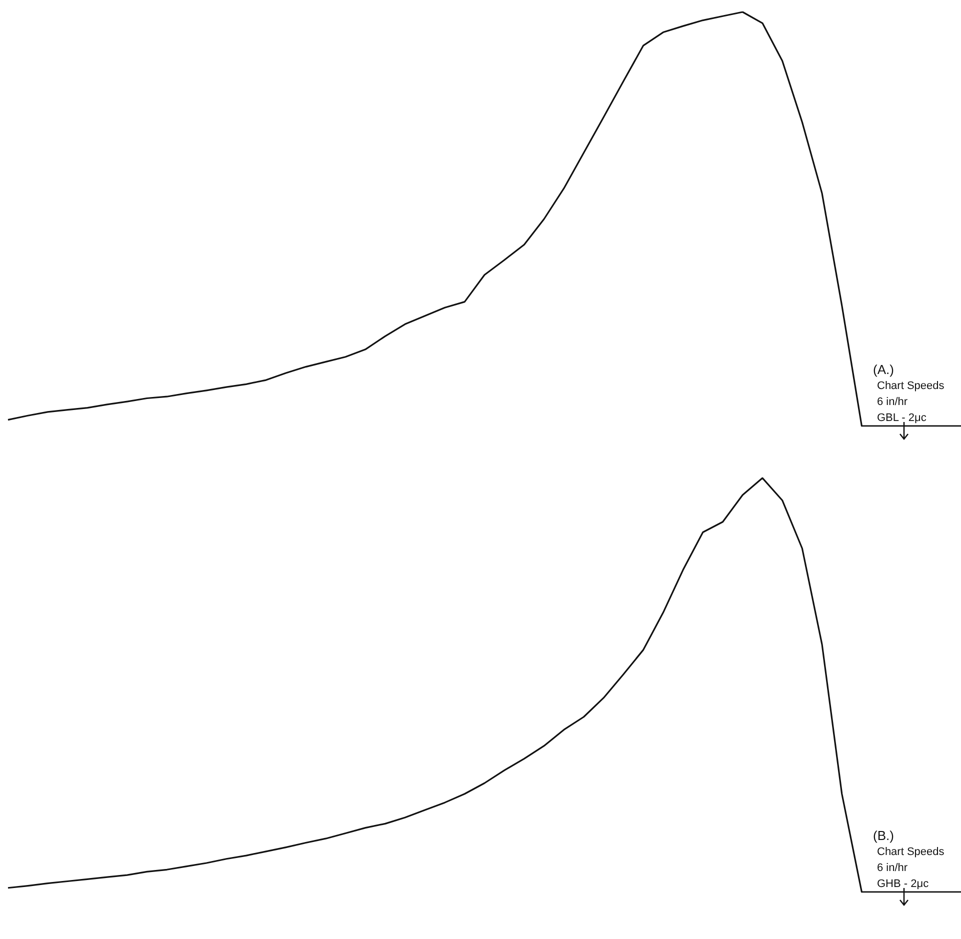 The width and height of the screenshot is (961, 939). I want to click on annotation: GHB - 2μc, so click(903, 884).